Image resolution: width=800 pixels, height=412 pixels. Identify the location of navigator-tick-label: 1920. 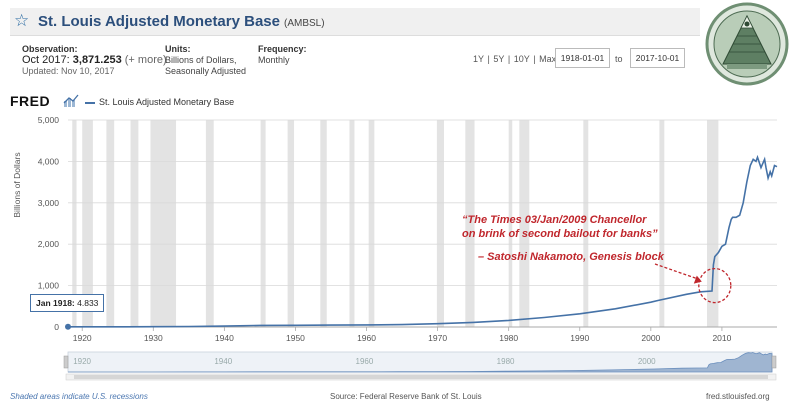
(82, 361).